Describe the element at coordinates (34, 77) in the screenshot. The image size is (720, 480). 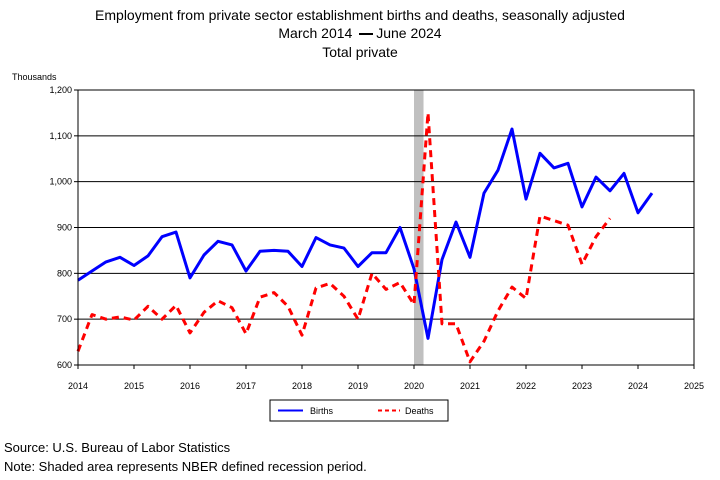
I see `y-axis-label: Thousands` at that location.